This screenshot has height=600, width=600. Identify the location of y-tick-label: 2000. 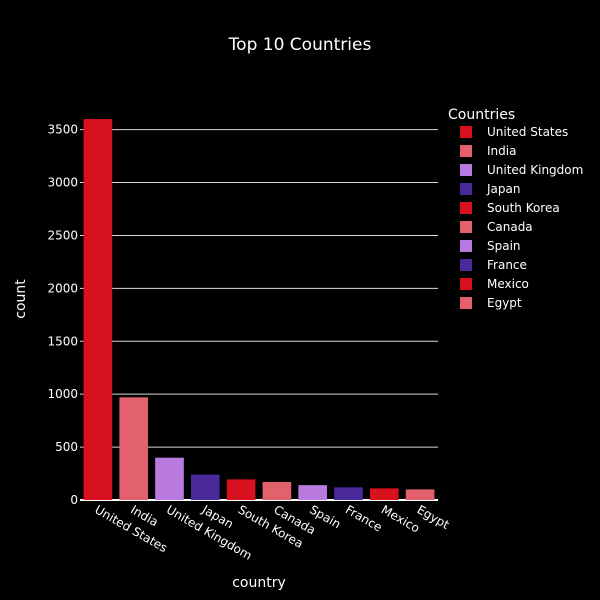
(62, 288).